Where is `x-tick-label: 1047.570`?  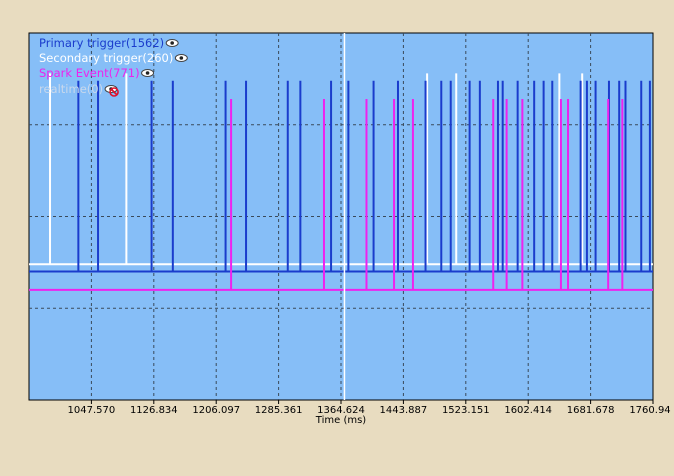
x-tick-label: 1047.570 is located at coordinates (92, 410).